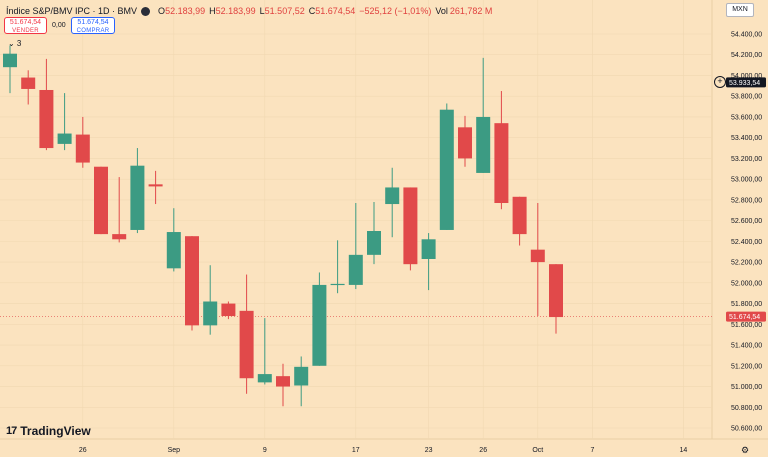 This screenshot has height=457, width=768. Describe the element at coordinates (746, 55) in the screenshot. I see `price-tick-label: 54.200,00` at that location.